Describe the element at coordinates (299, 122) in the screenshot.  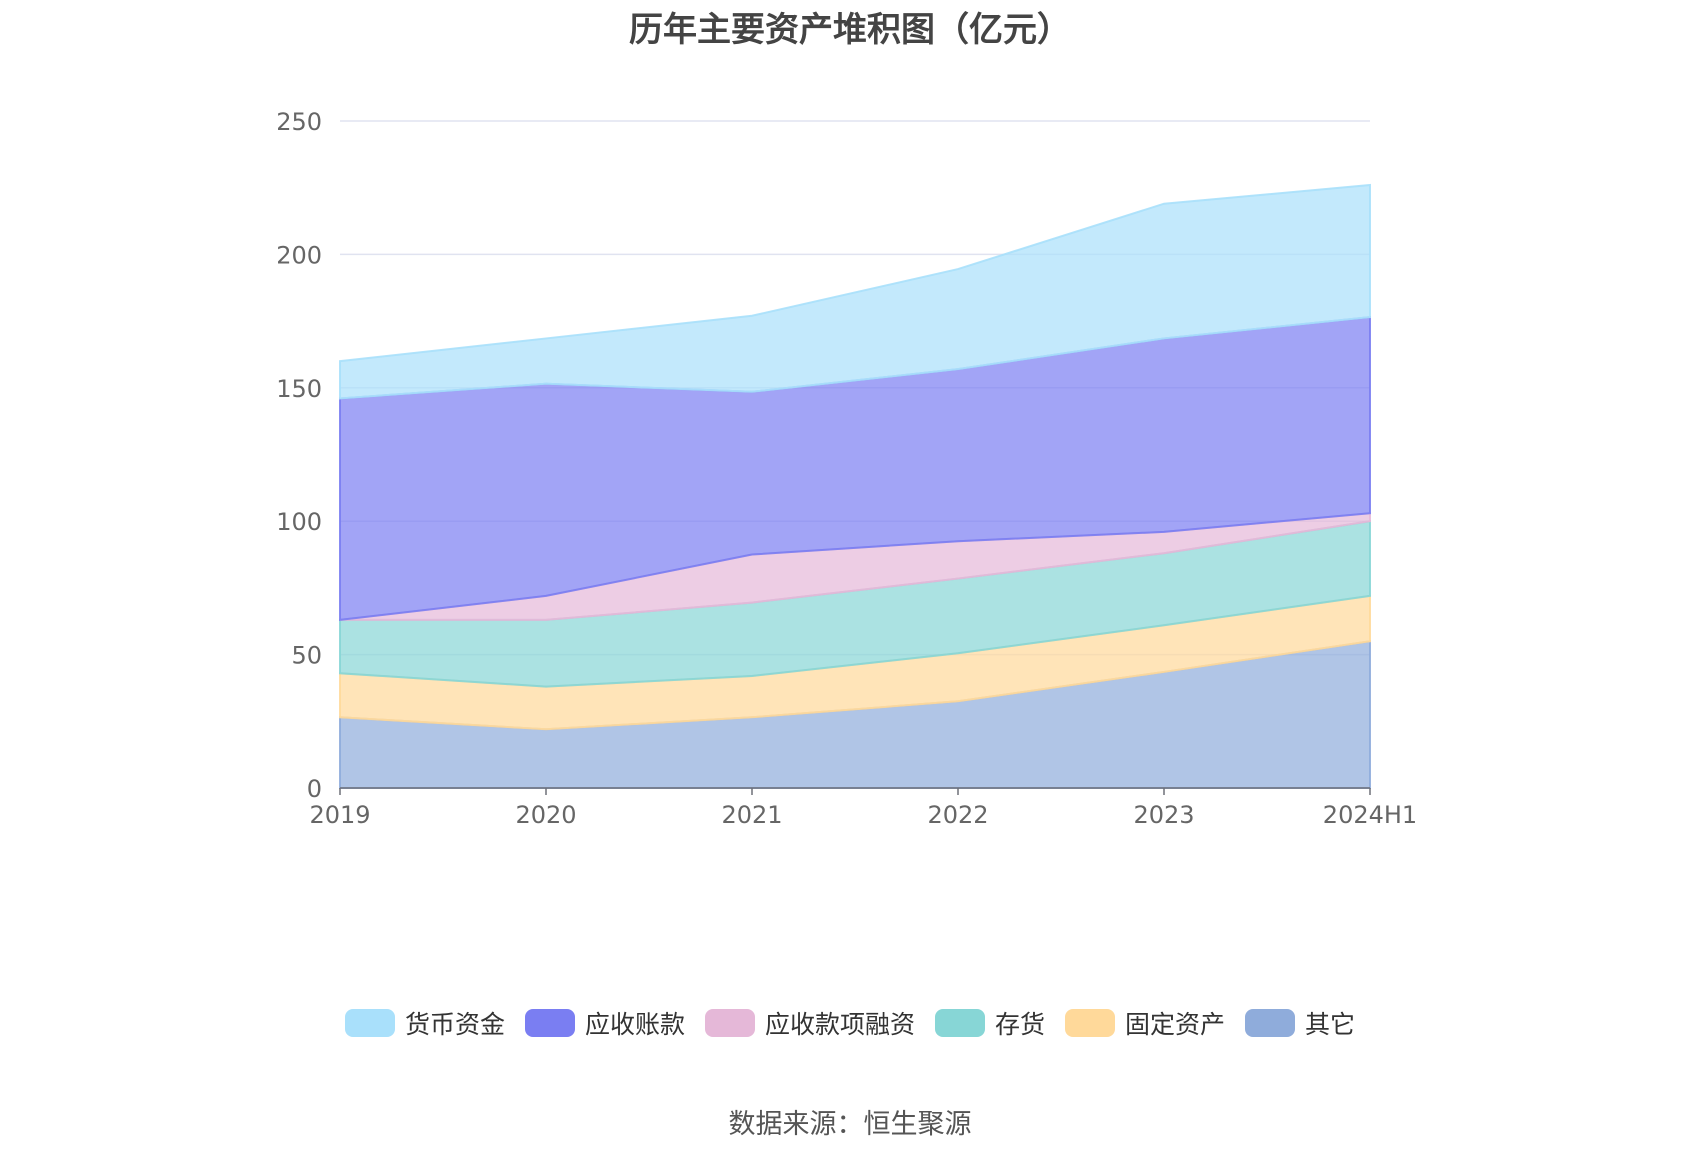
I see `y-tick-label: 250` at that location.